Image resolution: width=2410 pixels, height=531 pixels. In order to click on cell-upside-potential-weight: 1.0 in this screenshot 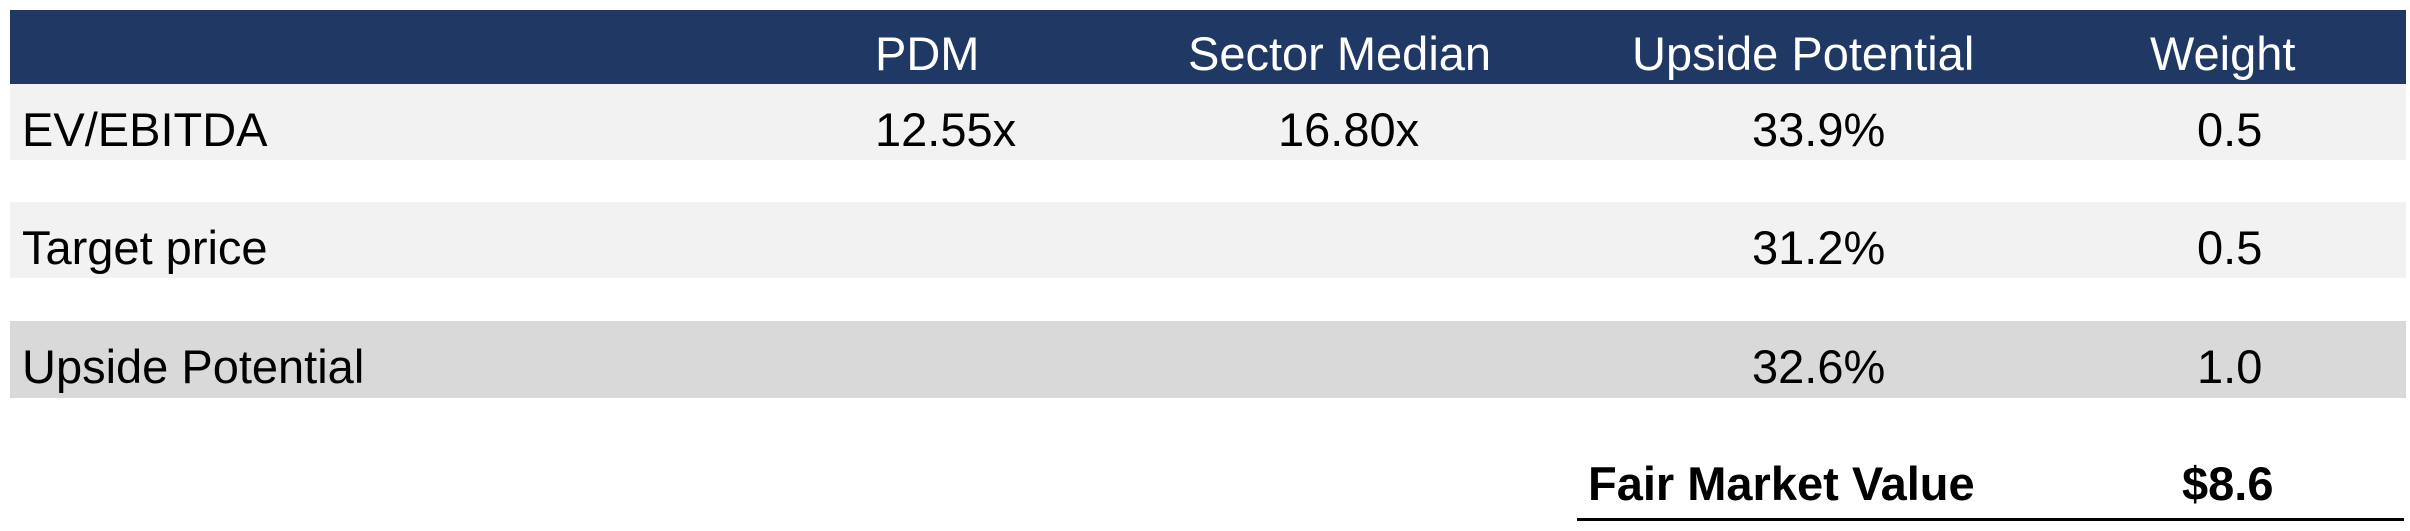, I will do `click(2230, 366)`.